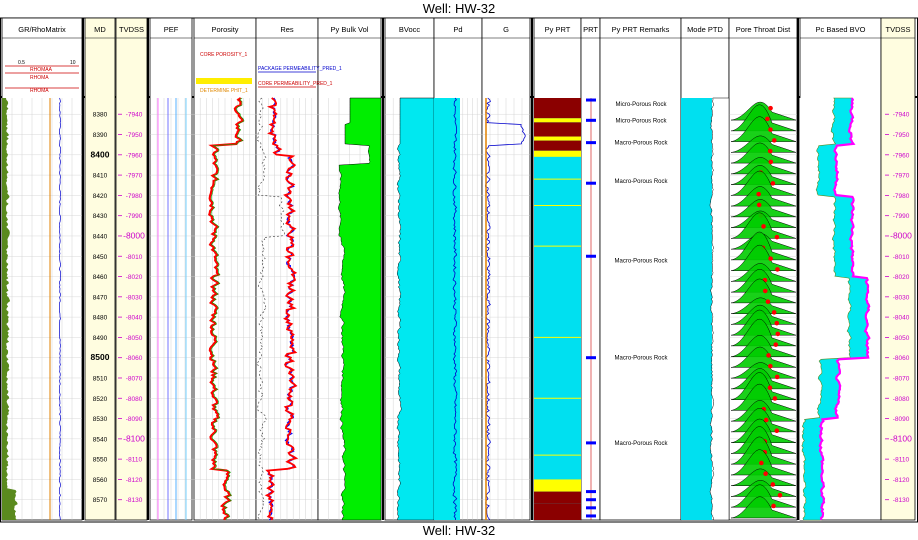  What do you see at coordinates (100, 297) in the screenshot?
I see `md-tick-8470: 8470` at bounding box center [100, 297].